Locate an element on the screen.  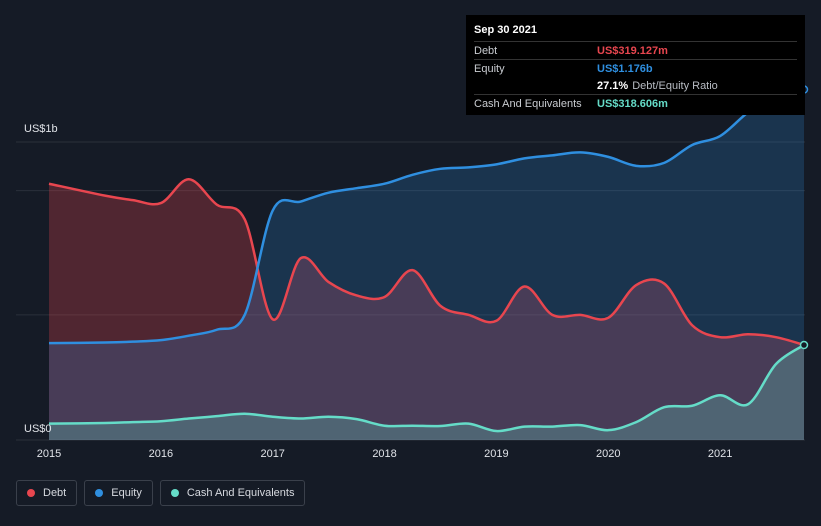
legend: Debt Equity Cash And Equivalents is located at coordinates (161, 493).